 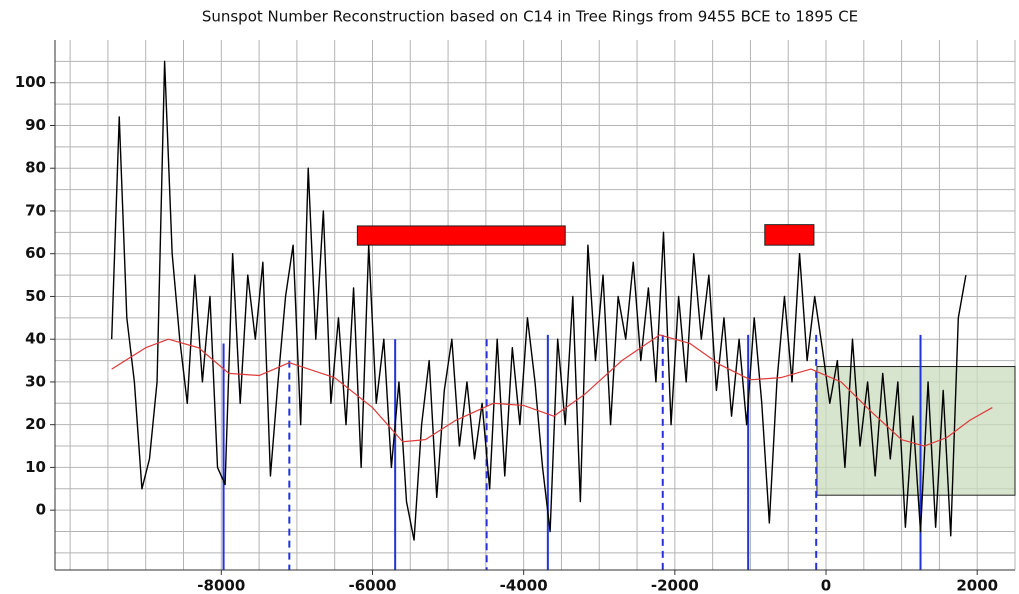 What do you see at coordinates (372, 585) in the screenshot?
I see `x-tick-label: -6000` at bounding box center [372, 585].